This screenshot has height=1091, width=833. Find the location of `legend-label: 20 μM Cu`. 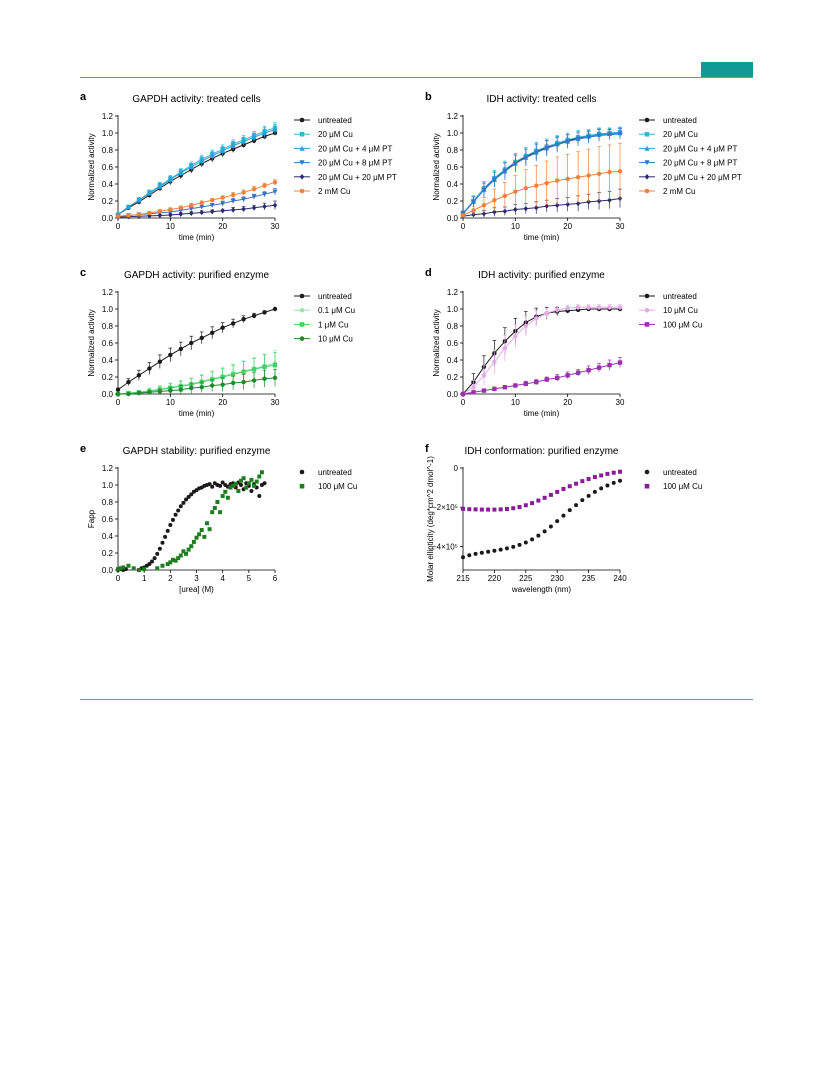

legend-label: 20 μM Cu is located at coordinates (680, 134).